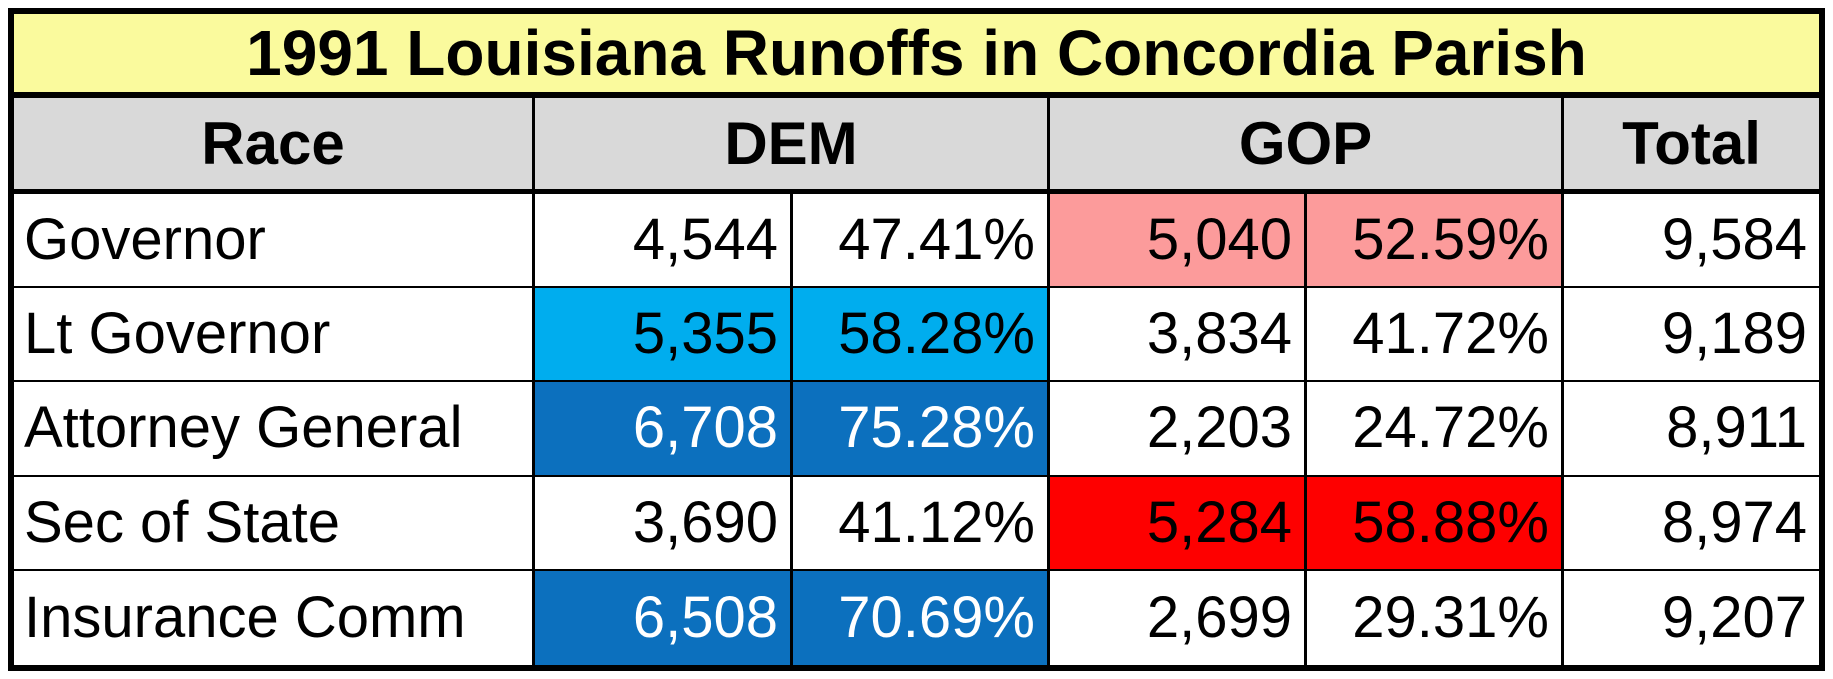  What do you see at coordinates (921, 429) in the screenshot?
I see `dem-pct-cell: 75.28%` at bounding box center [921, 429].